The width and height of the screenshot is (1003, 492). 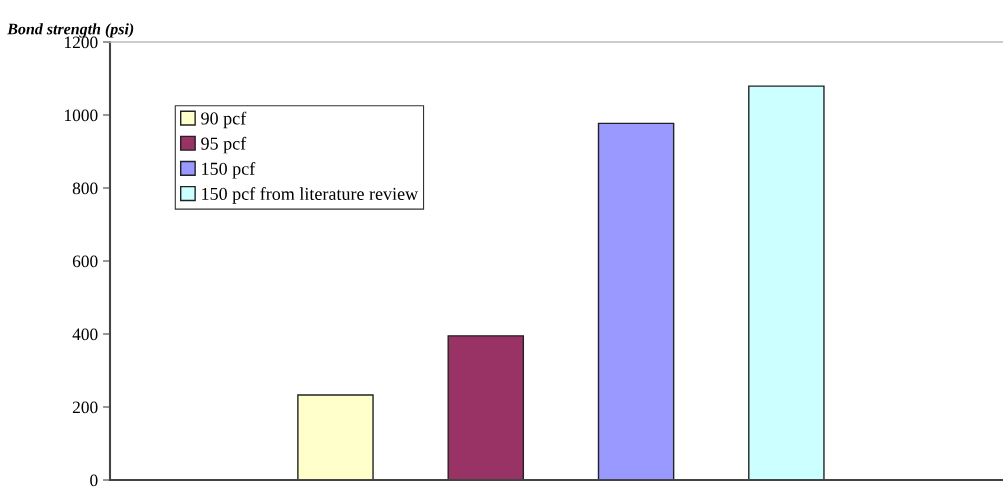 I want to click on y-tick-label: 1200, so click(x=81, y=42).